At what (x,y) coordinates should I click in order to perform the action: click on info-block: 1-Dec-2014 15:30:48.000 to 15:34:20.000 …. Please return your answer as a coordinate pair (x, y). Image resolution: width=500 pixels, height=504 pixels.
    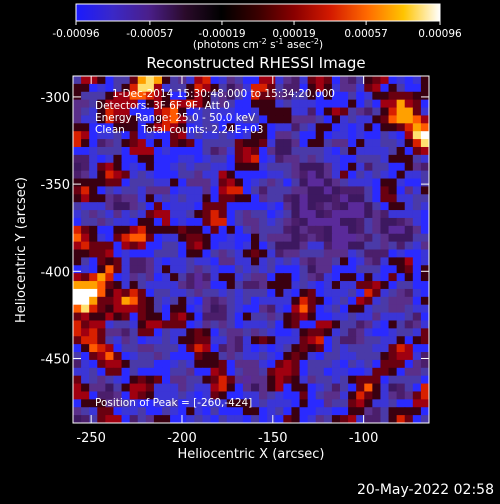
    Looking at the image, I should click on (215, 112).